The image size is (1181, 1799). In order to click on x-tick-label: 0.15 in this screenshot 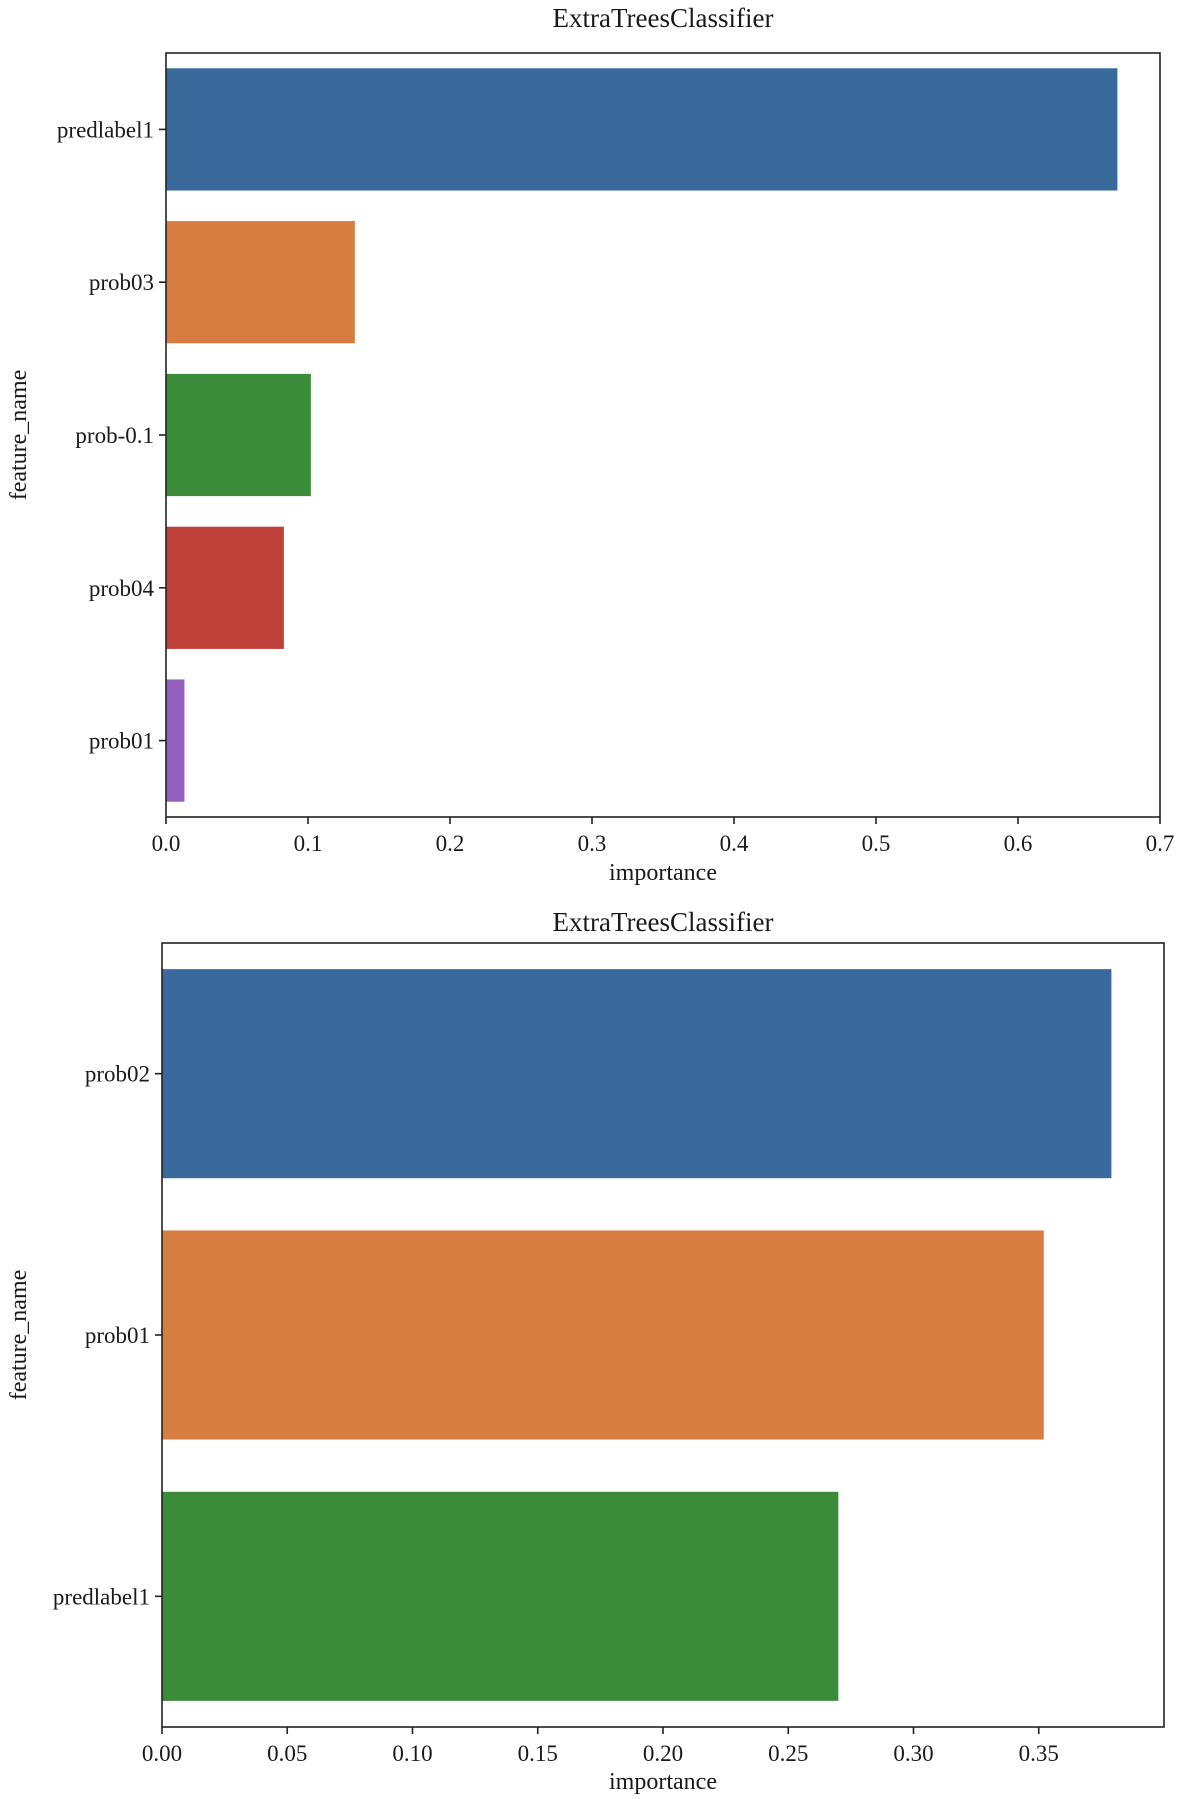, I will do `click(538, 1753)`.